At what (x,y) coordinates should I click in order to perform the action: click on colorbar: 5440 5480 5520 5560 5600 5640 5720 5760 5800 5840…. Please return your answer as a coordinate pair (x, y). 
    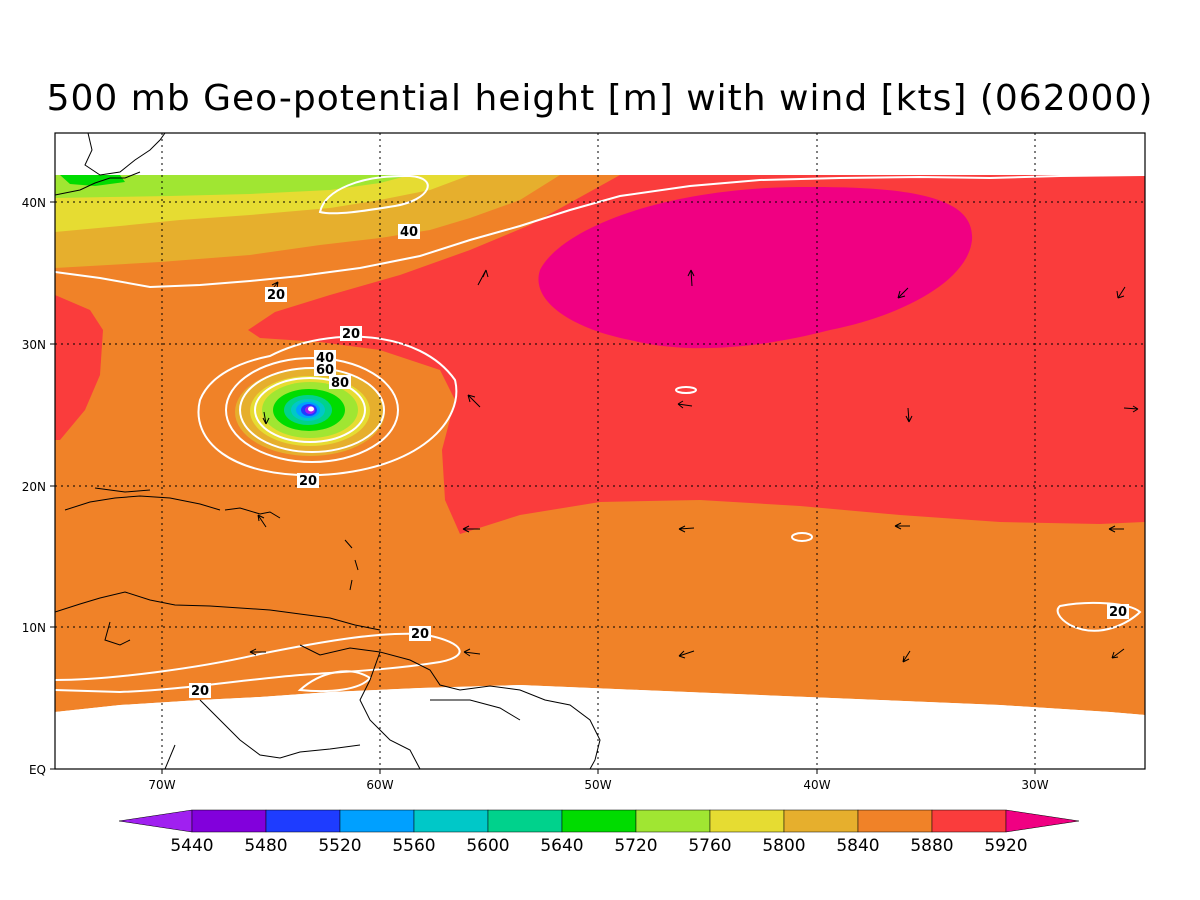
    Looking at the image, I should click on (599, 832).